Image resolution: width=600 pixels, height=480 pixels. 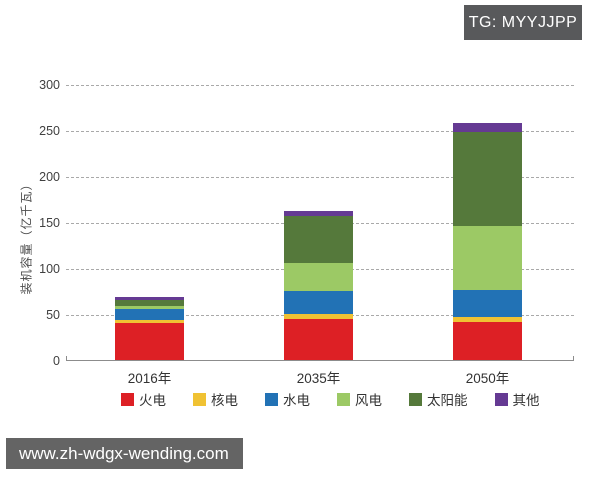 What do you see at coordinates (53, 315) in the screenshot?
I see `y-tick-label-50: 50` at bounding box center [53, 315].